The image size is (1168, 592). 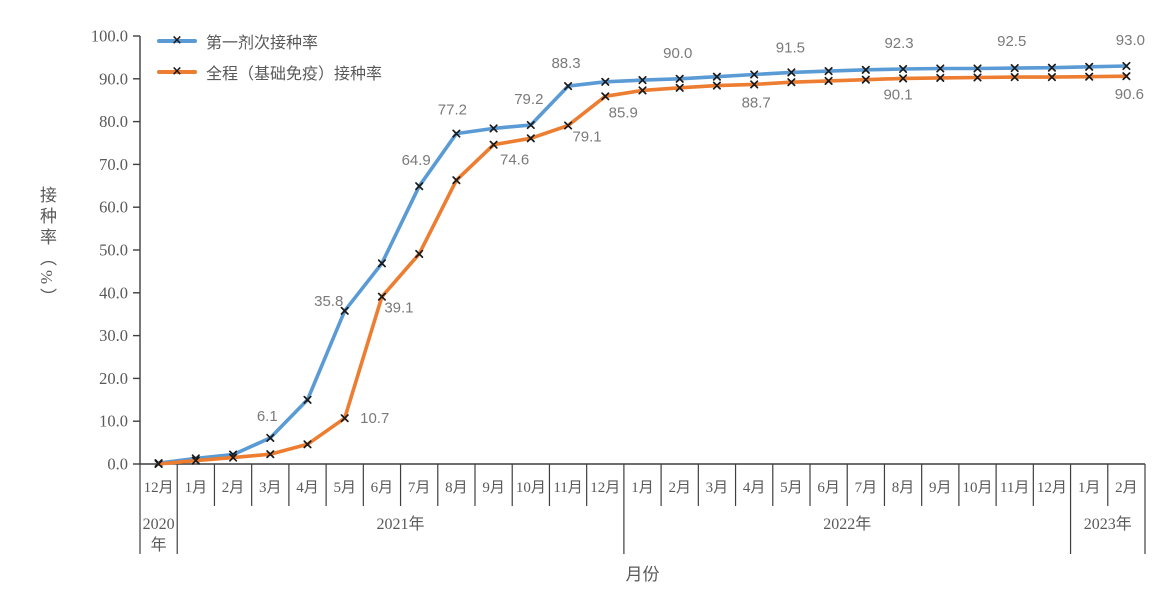 What do you see at coordinates (642, 574) in the screenshot?
I see `x-axis-title: 月份` at bounding box center [642, 574].